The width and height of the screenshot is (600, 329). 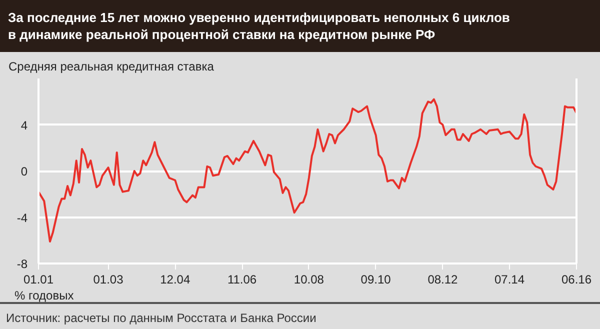 I want to click on y-tick-label: -8, so click(x=22, y=264).